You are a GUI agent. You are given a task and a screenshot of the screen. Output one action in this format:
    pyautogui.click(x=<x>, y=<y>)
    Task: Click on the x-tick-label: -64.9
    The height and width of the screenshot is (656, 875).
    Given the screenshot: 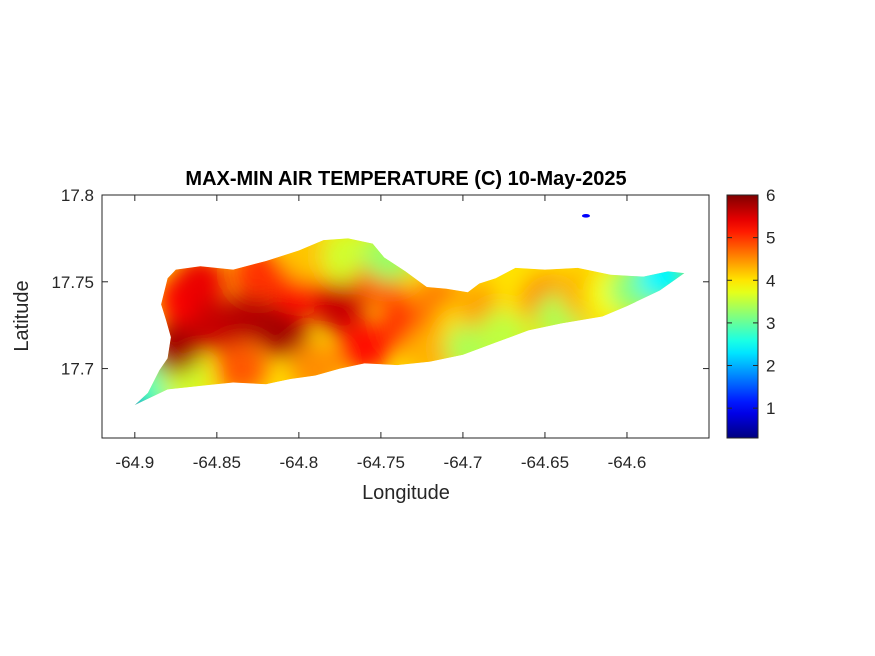 What is the action you would take?
    pyautogui.click(x=134, y=462)
    